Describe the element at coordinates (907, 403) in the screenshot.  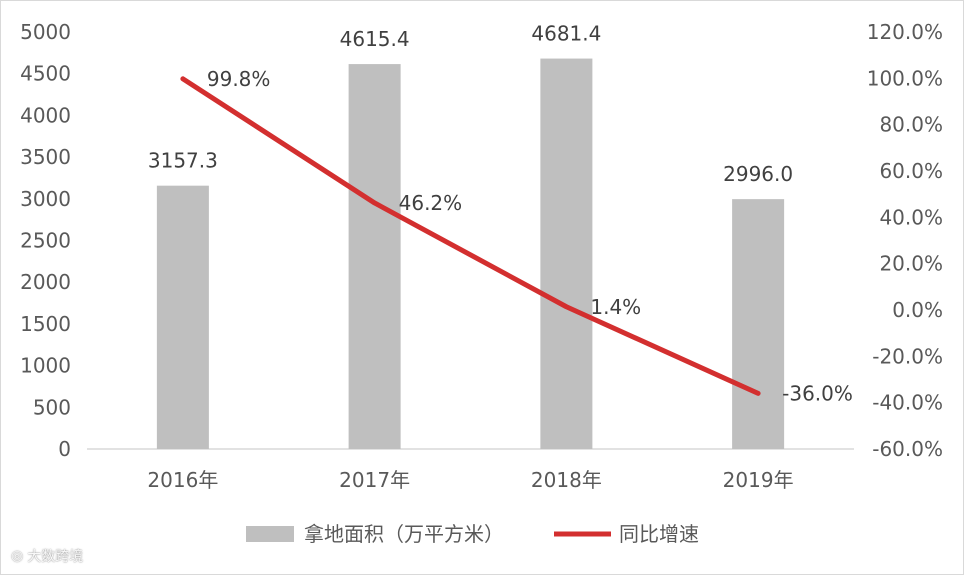
I see `y-right-tick-label: -40.0%` at that location.